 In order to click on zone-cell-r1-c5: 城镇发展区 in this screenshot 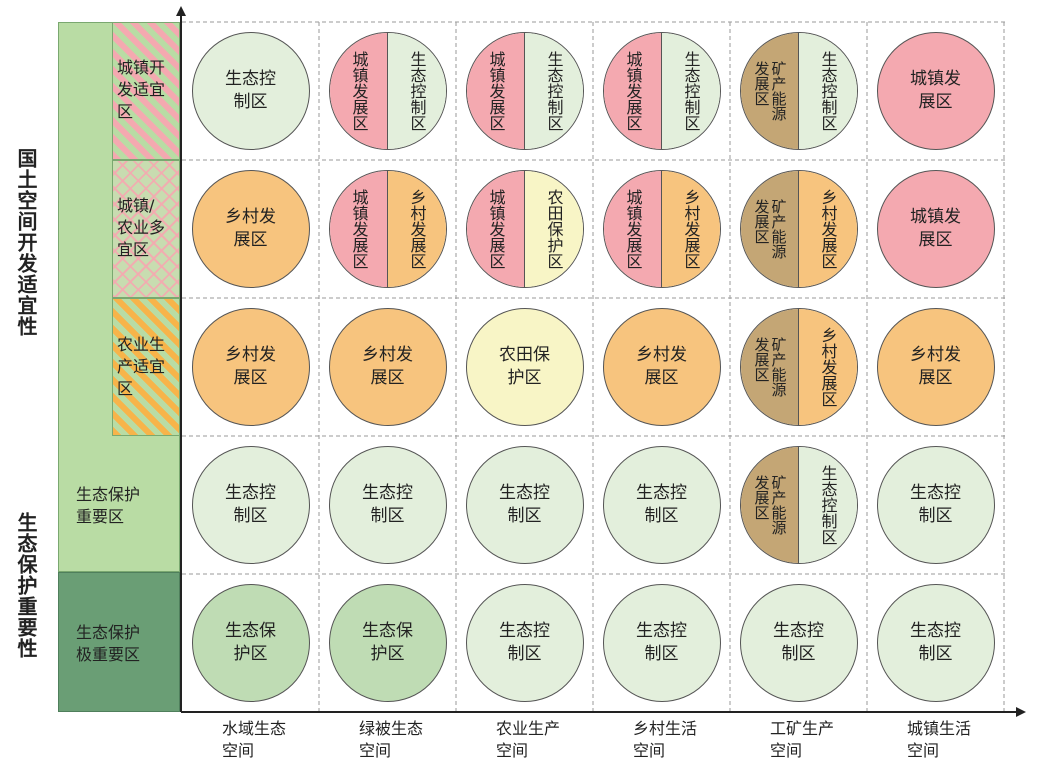, I will do `click(935, 229)`.